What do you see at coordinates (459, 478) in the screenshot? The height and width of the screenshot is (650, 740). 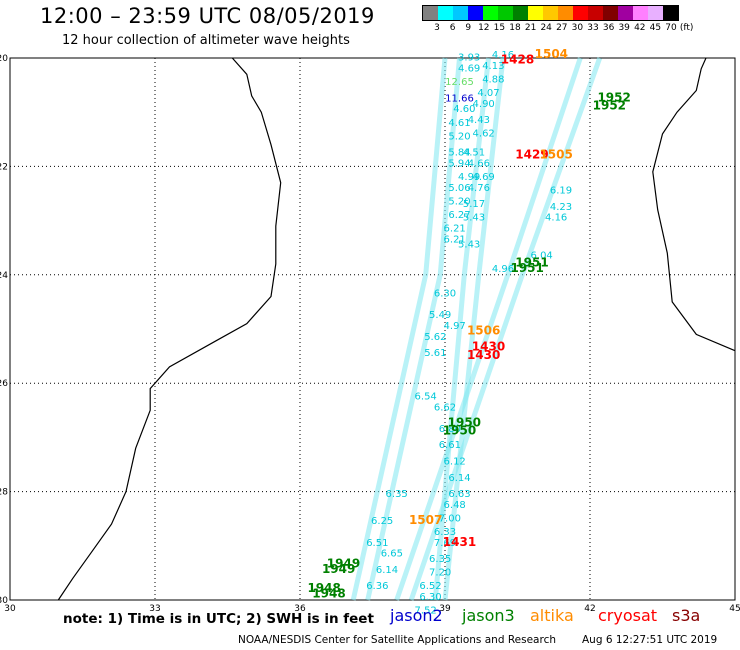 I see `wave-height-label: 6.14` at bounding box center [459, 478].